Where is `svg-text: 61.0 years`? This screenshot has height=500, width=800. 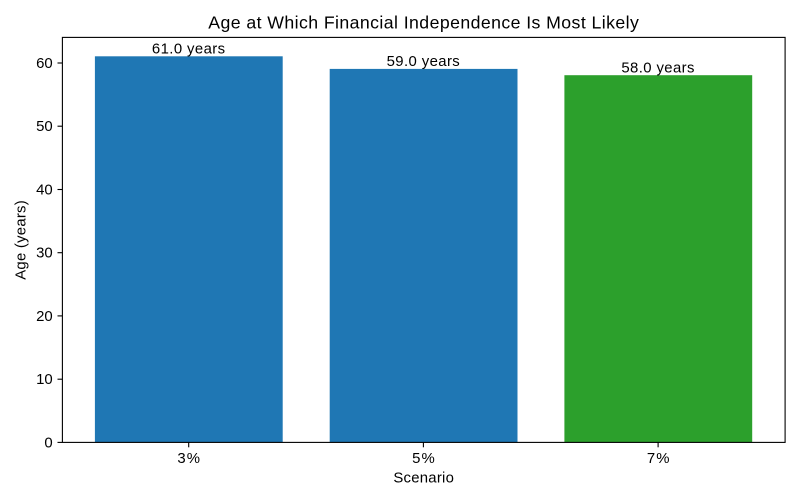
svg-text: 61.0 years is located at coordinates (189, 50).